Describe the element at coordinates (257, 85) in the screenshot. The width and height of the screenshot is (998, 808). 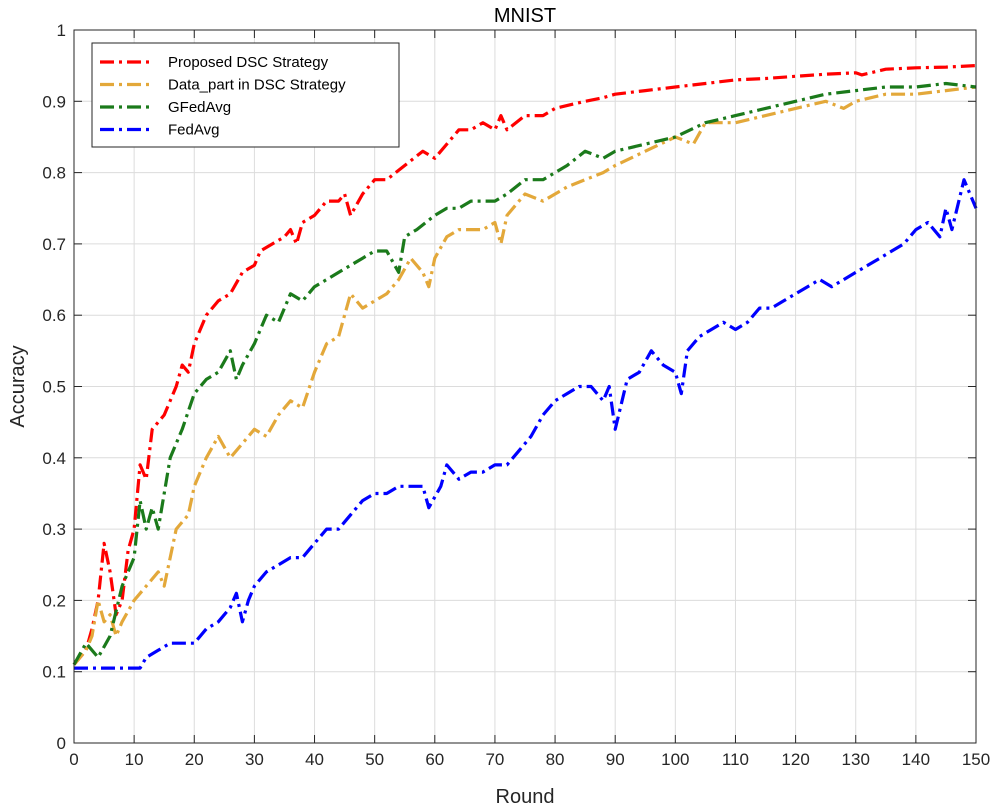
I see `legend-label: Data_part in DSC Strategy` at that location.